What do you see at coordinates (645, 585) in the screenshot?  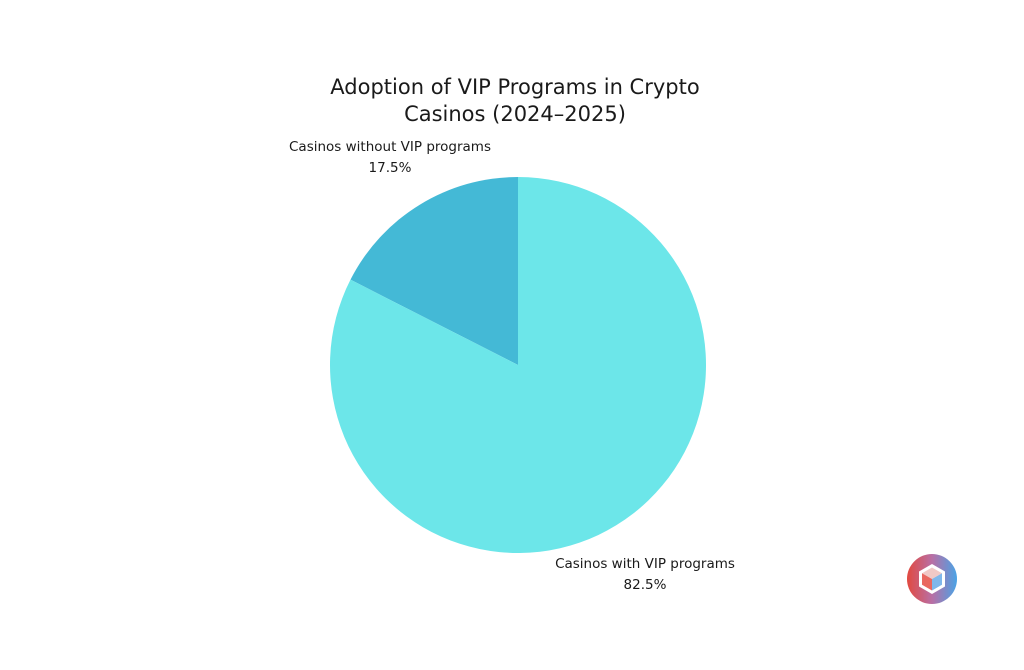 I see `slice-value-with-vip: 82.5%` at bounding box center [645, 585].